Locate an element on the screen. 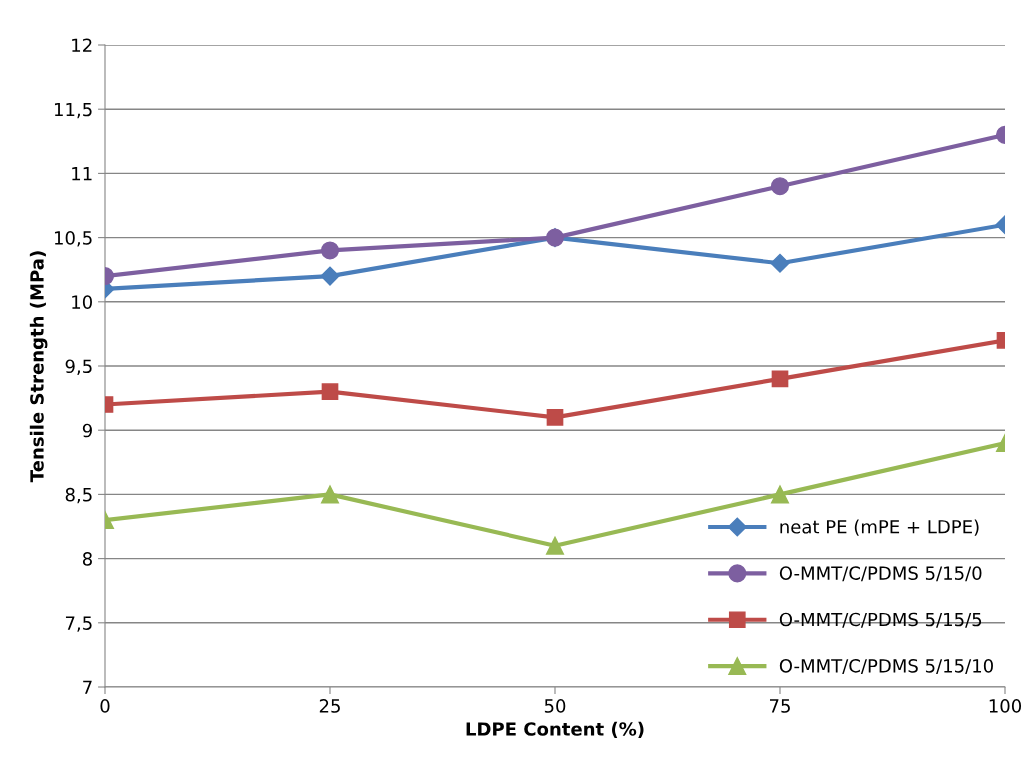 The height and width of the screenshot is (784, 1033). x-tick-label: 100 is located at coordinates (1005, 706).